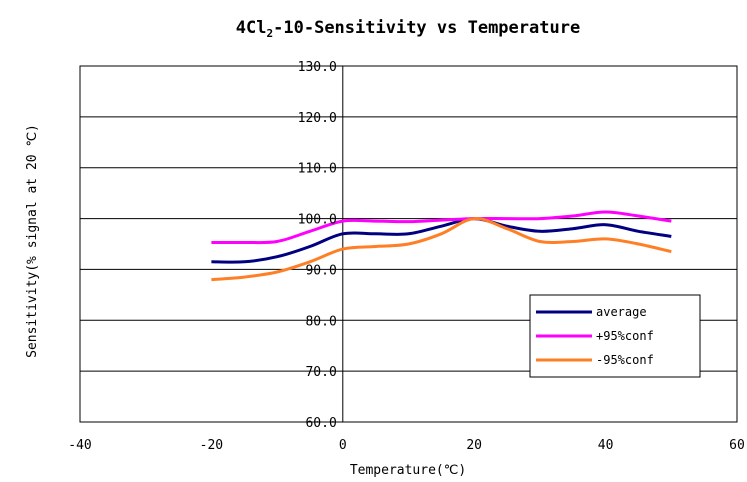 Image resolution: width=747 pixels, height=482 pixels. Describe the element at coordinates (408, 470) in the screenshot. I see `x-axis-label: Temperature(℃)` at that location.